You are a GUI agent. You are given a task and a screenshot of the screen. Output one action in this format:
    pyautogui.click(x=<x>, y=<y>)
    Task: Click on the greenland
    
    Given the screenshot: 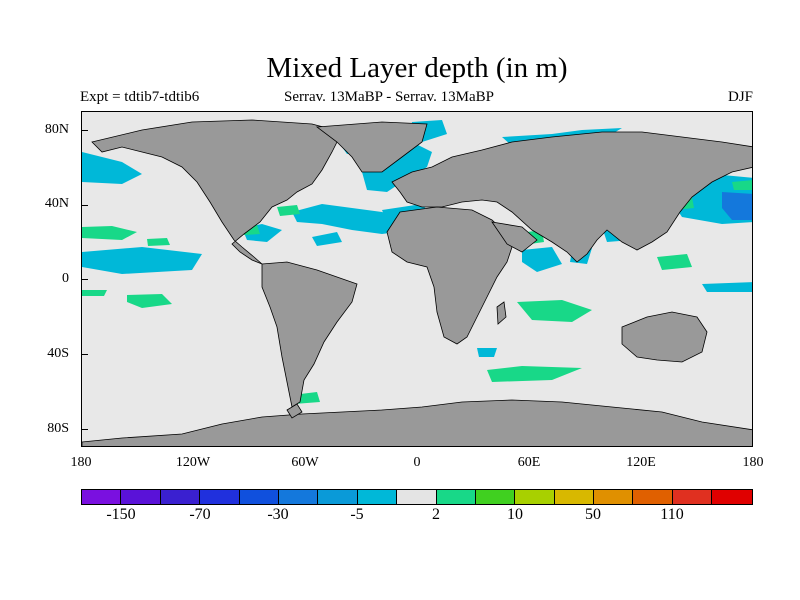 What is the action you would take?
    pyautogui.click(x=371, y=147)
    